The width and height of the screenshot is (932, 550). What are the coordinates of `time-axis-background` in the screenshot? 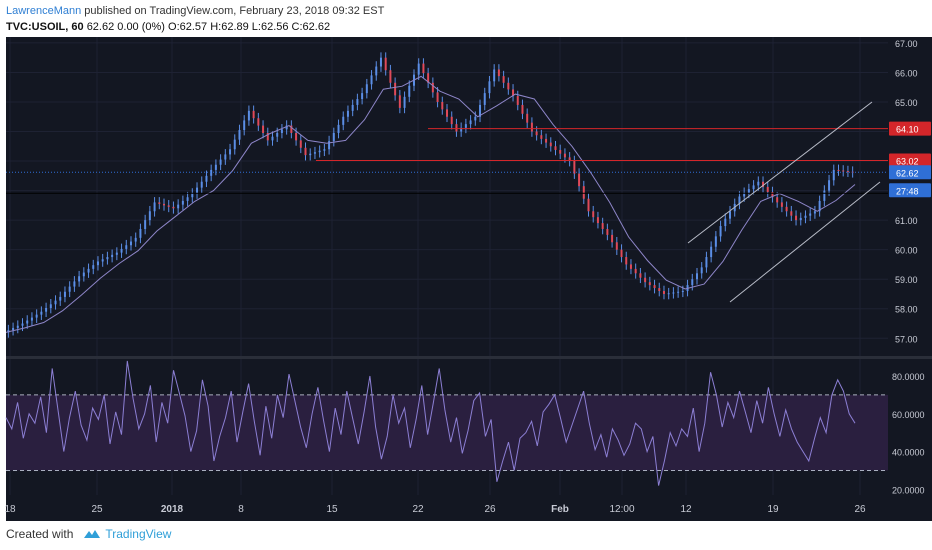 It's located at (447, 508).